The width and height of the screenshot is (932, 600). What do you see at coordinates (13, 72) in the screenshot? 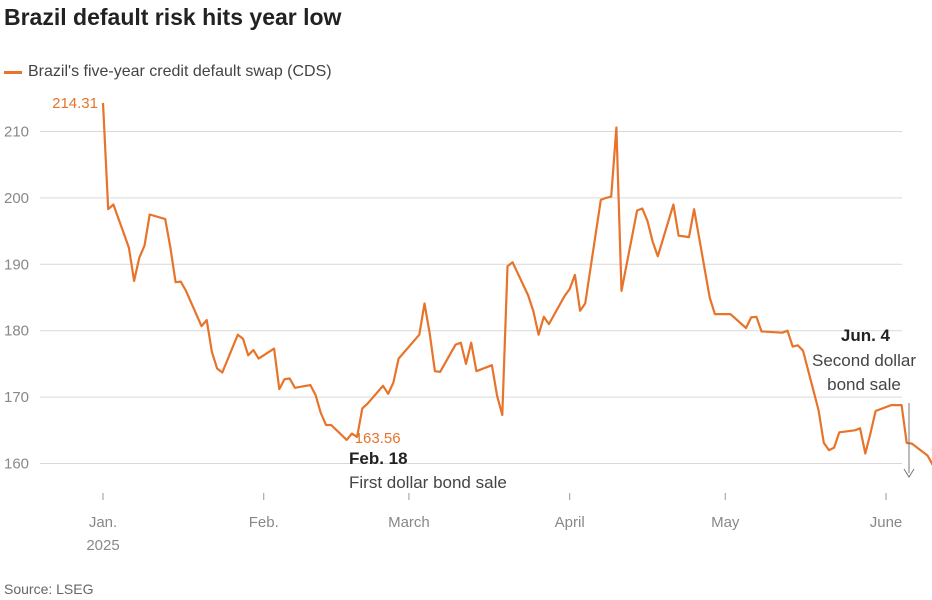
I see `legend-swatch` at bounding box center [13, 72].